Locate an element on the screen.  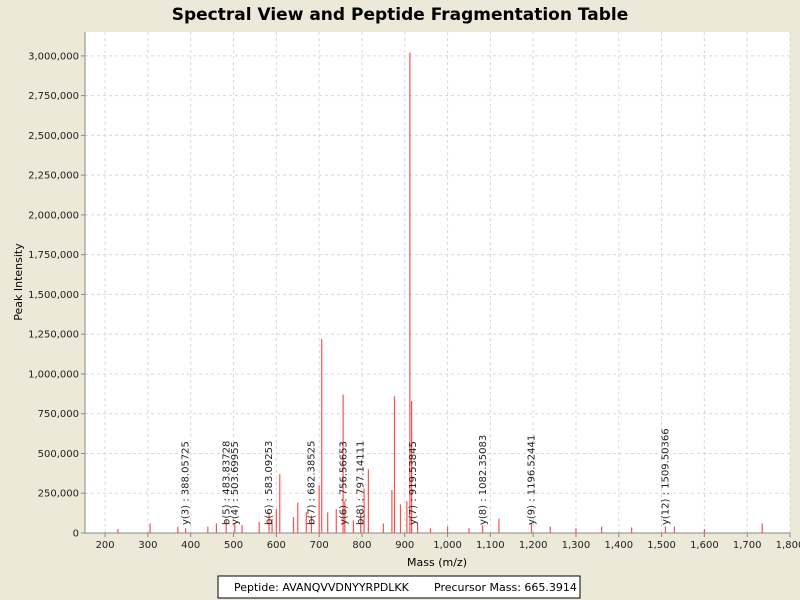
fragment-label: b(6) : 583.09253 is located at coordinates (269, 483).